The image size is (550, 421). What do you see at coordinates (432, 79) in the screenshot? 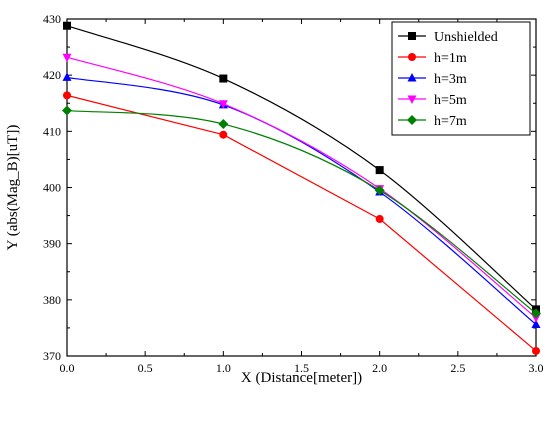
I see `legend-item: h=3m` at bounding box center [432, 79].